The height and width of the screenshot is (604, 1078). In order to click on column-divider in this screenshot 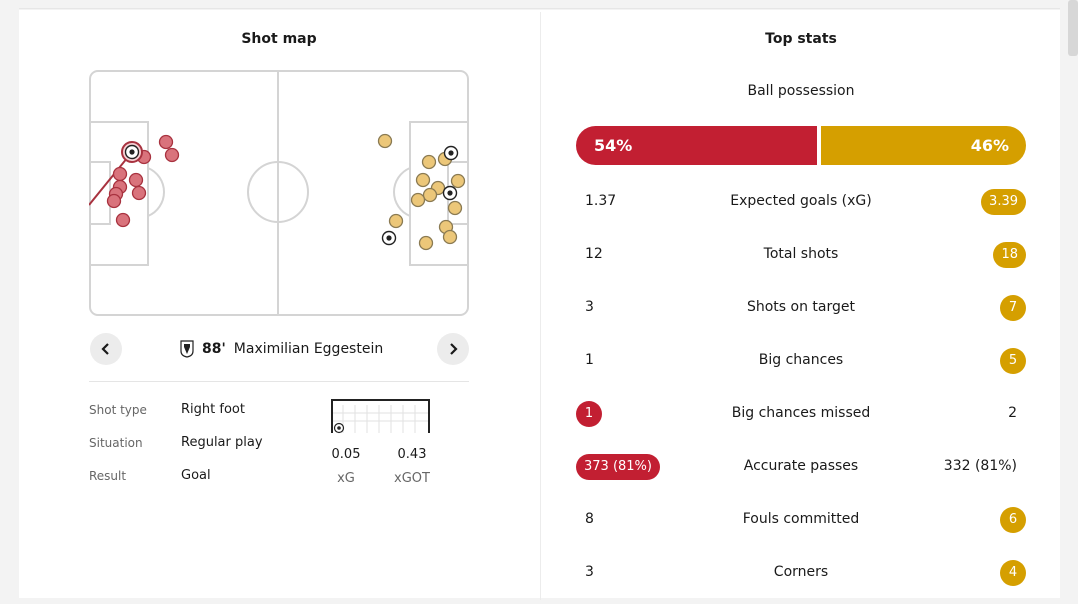, I will do `click(540, 306)`.